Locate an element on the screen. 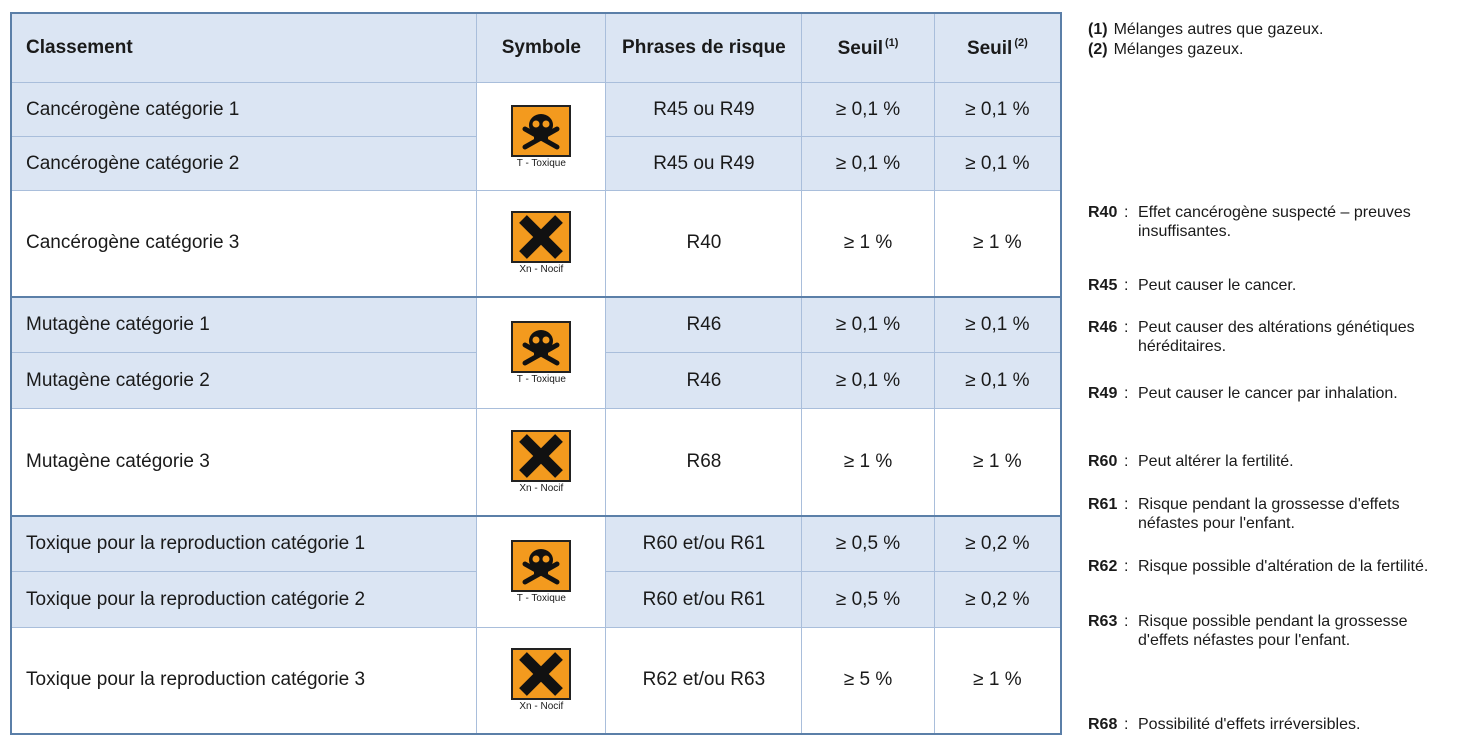 Image resolution: width=1459 pixels, height=735 pixels. legend-code: R63 is located at coordinates (1103, 621).